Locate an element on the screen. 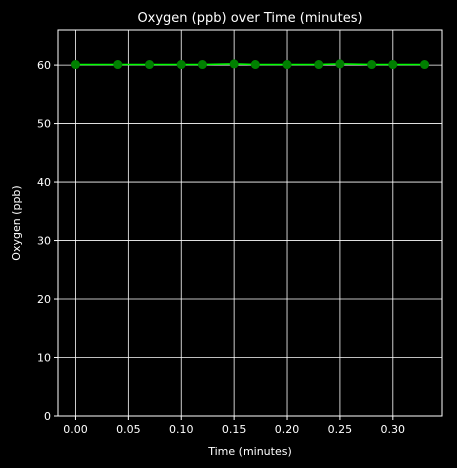 The height and width of the screenshot is (468, 457). x-tick-label: 0.15 is located at coordinates (234, 429).